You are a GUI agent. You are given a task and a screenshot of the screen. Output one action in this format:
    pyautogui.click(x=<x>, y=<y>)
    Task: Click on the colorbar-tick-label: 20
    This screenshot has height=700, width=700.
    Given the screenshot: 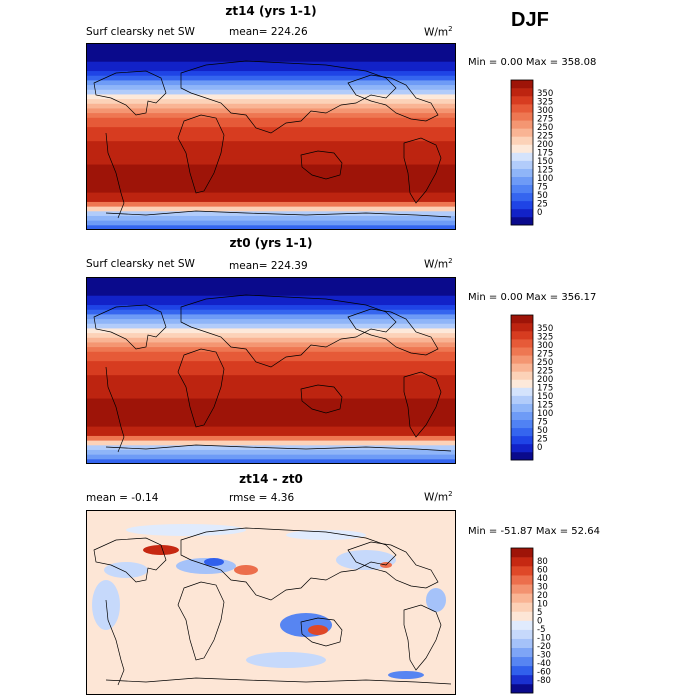 What is the action you would take?
    pyautogui.click(x=542, y=596)
    